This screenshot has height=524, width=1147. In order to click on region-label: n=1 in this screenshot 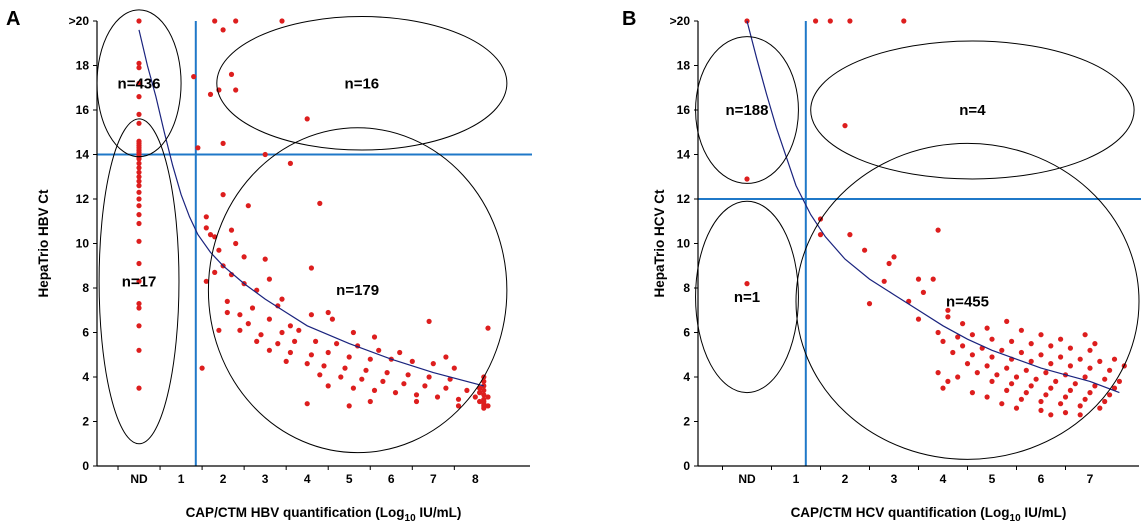, I will do `click(747, 297)`.